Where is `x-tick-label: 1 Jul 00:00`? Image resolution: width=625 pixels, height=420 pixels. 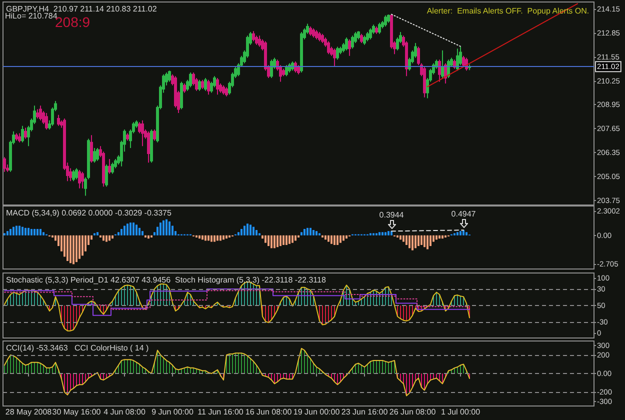
x-tick-label: 1 Jul 00:00 is located at coordinates (460, 412).